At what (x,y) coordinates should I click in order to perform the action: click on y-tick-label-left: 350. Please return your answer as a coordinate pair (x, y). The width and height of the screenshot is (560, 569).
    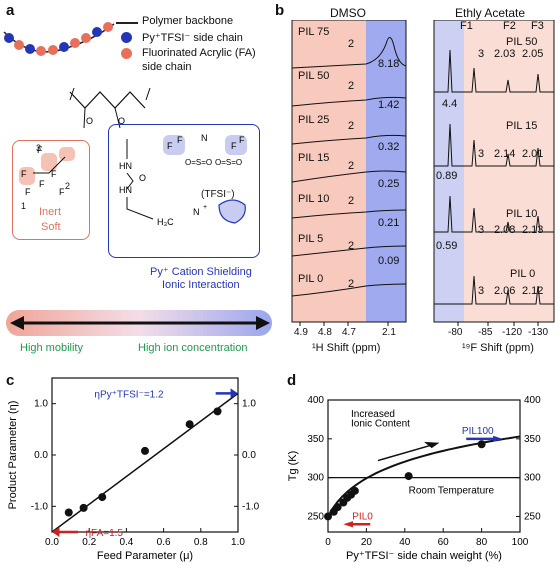
    Looking at the image, I should click on (315, 439).